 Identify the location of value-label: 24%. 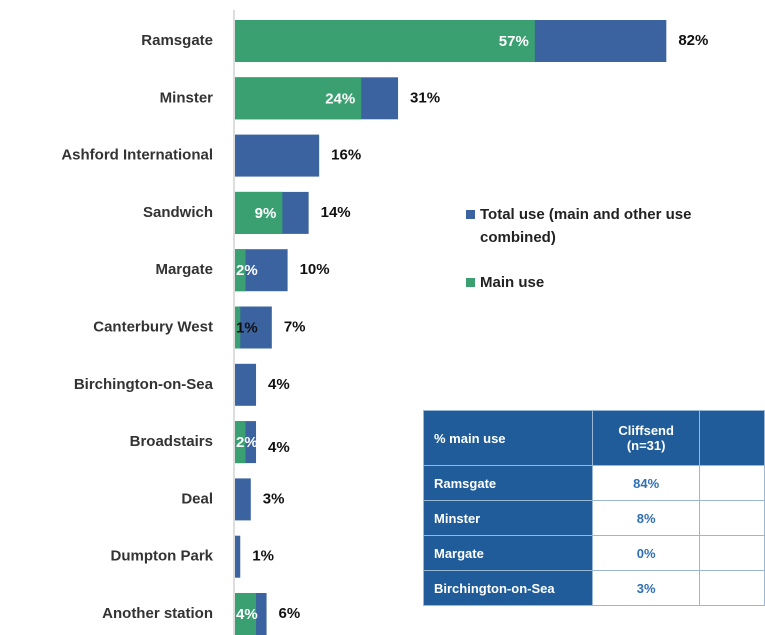
(340, 98).